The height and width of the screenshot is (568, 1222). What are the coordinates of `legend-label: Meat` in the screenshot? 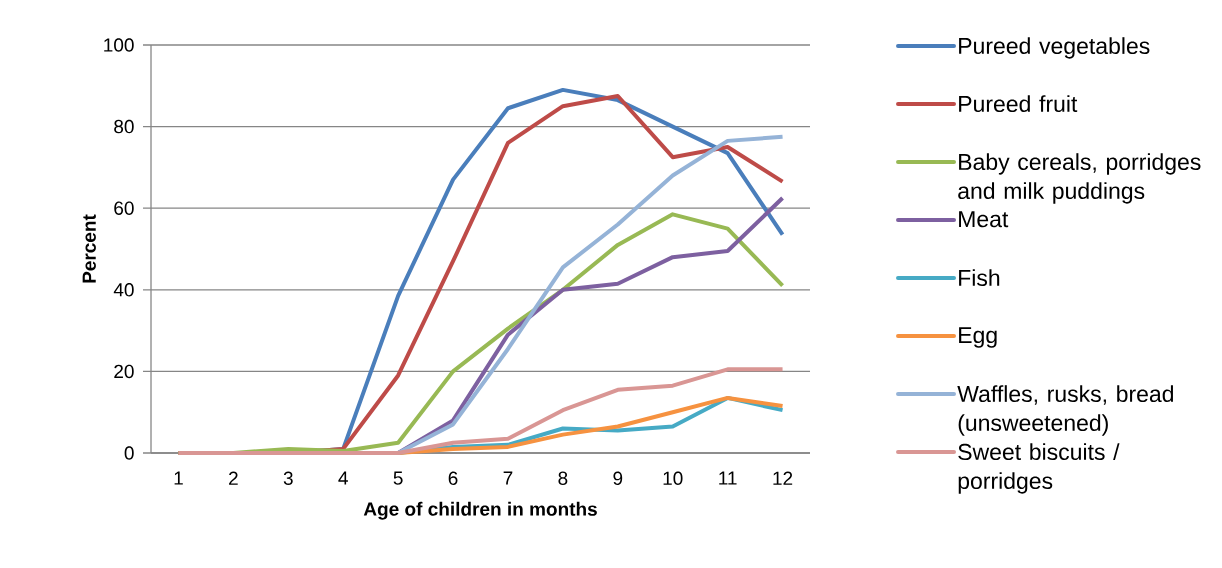 It's located at (984, 219).